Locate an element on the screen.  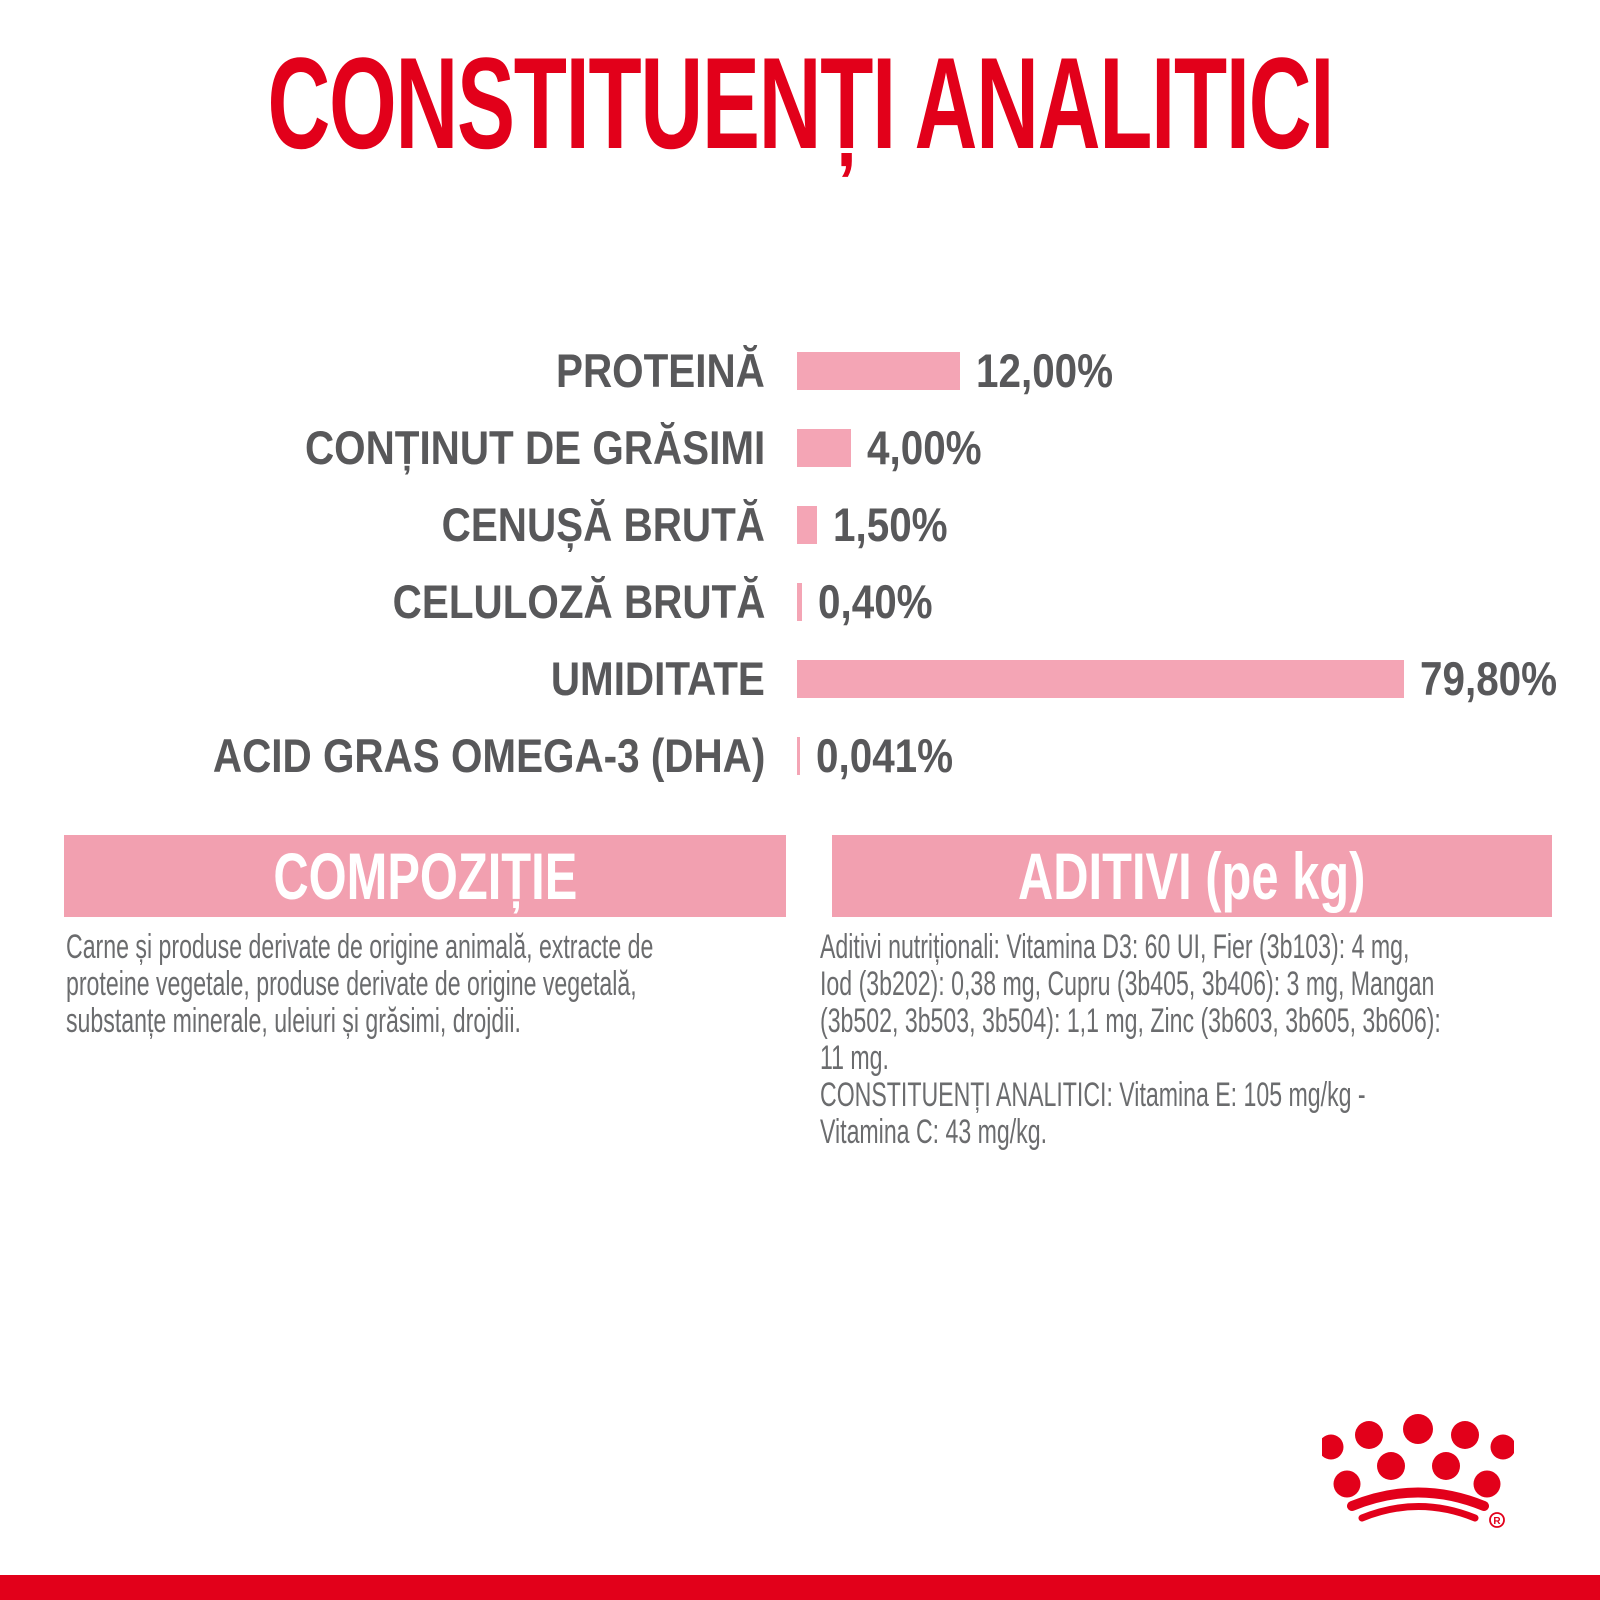
royal-canin-crown-logo: R is located at coordinates (1418, 1471).